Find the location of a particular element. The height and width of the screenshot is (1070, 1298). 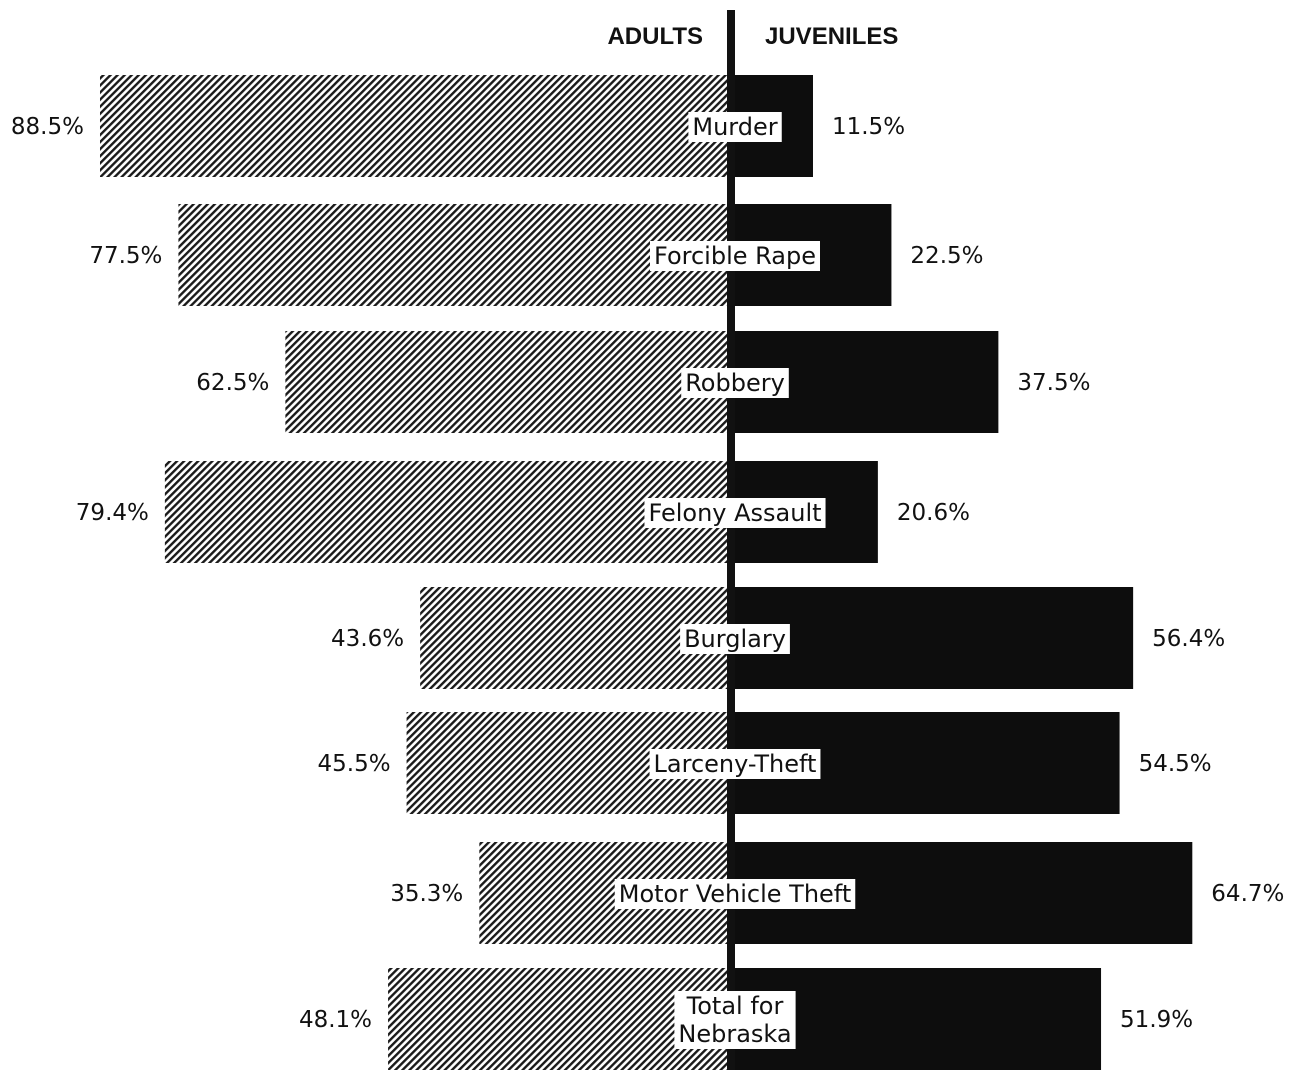

category-label-burglary: Burglary is located at coordinates (735, 639).